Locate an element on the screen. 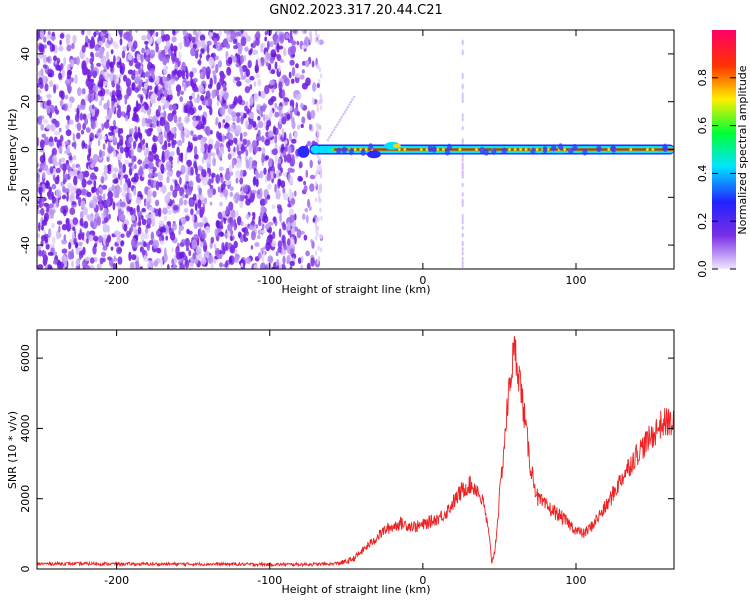  vertical-streak is located at coordinates (462, 249).